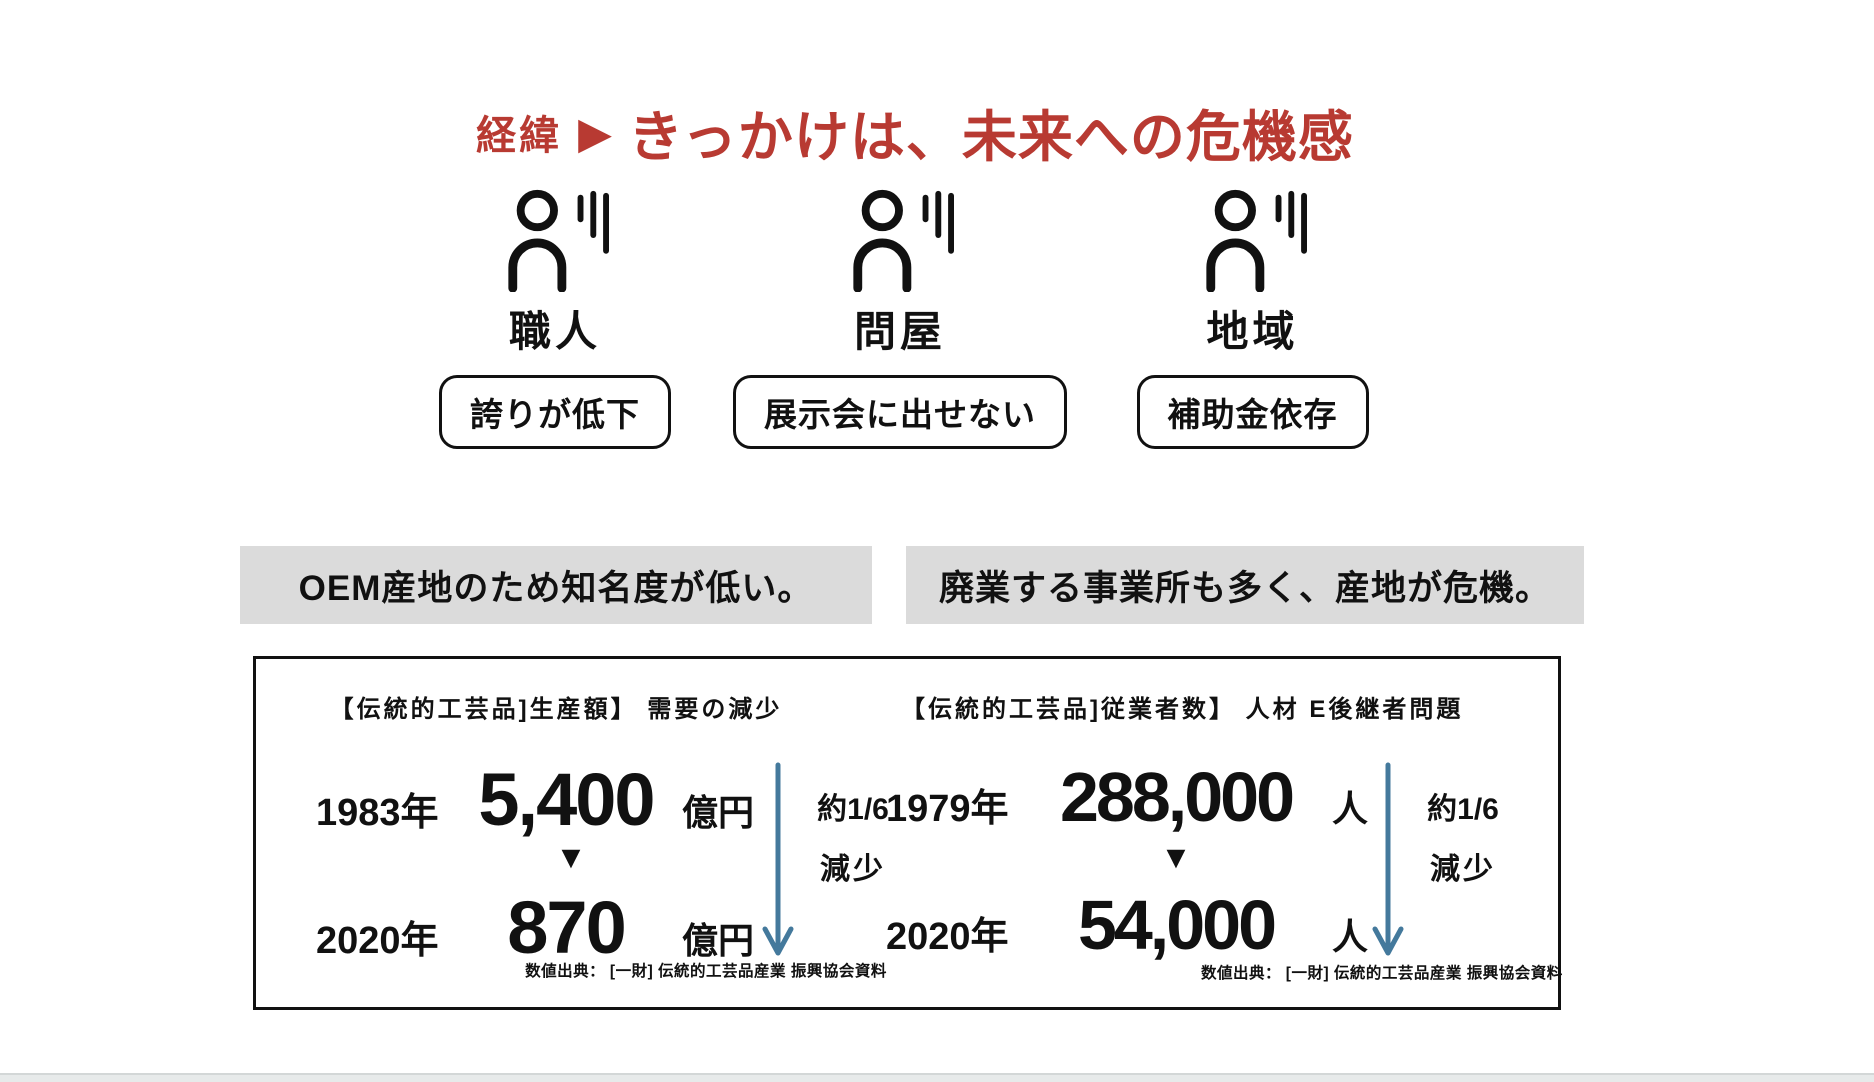 This screenshot has width=1874, height=1082. Describe the element at coordinates (555, 412) in the screenshot. I see `issue-box: 誇りが低下` at that location.